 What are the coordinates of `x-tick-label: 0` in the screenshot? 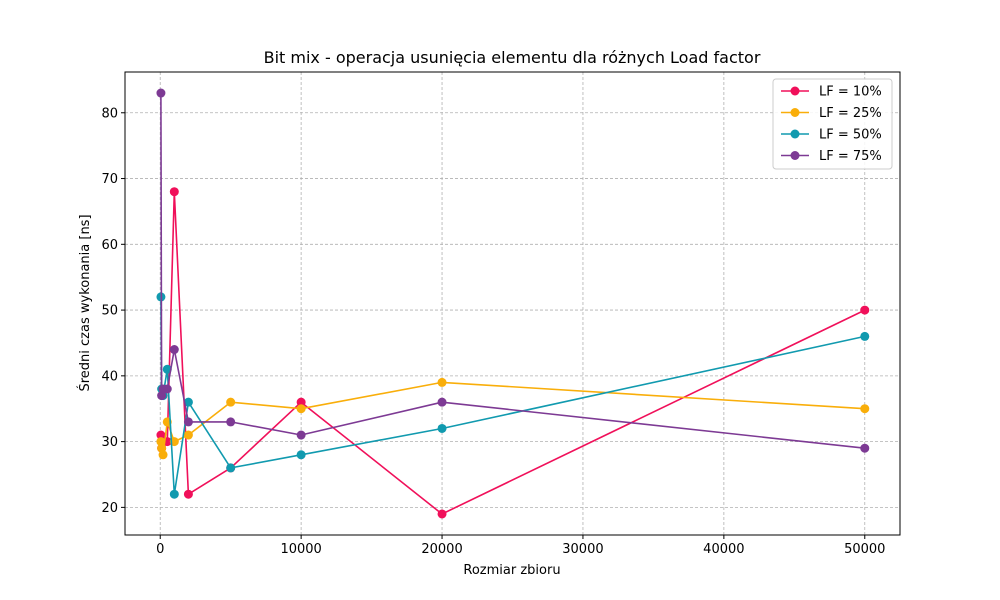 It's located at (160, 549).